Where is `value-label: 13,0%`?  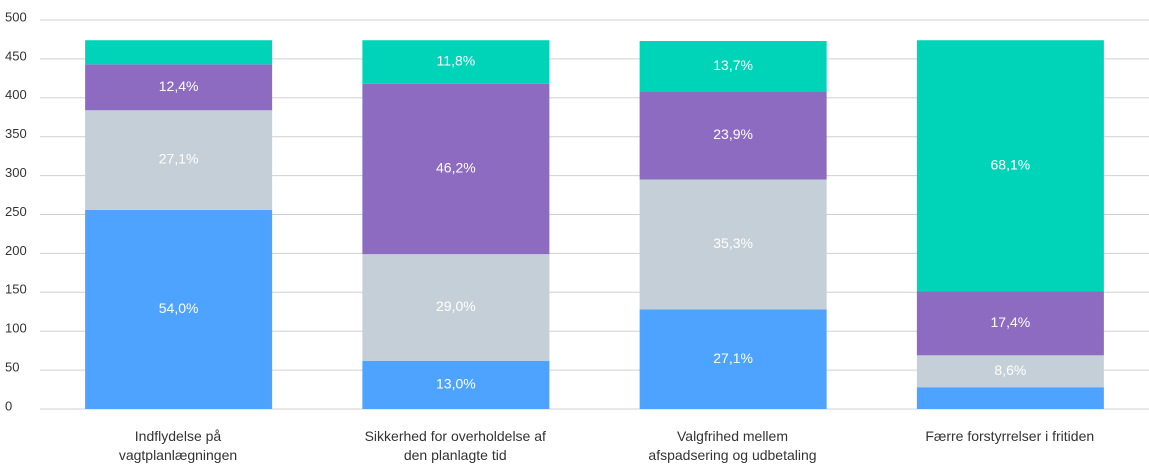 value-label: 13,0% is located at coordinates (456, 384).